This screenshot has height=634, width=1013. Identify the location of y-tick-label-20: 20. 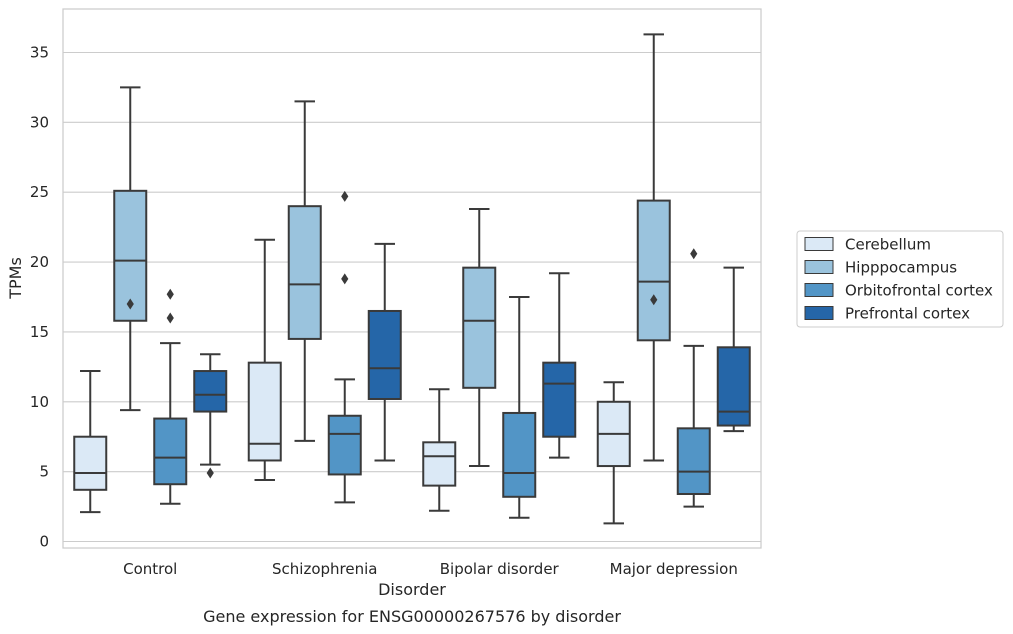
(39, 262).